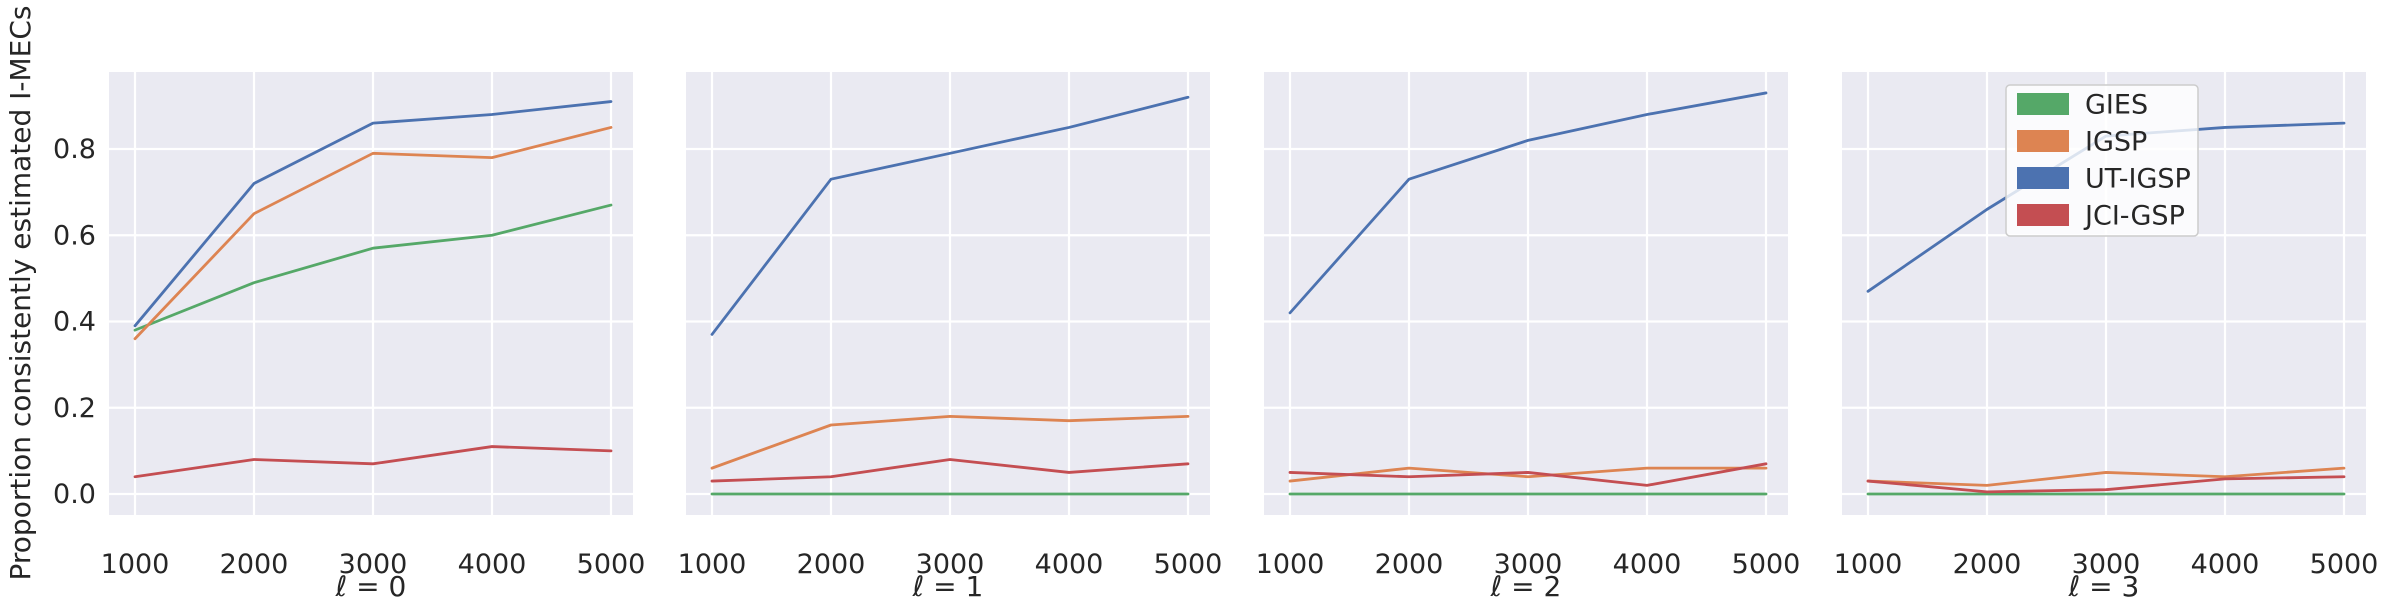 This screenshot has width=2400, height=604. I want to click on legend-label-ut-igsp: UT-IGSP, so click(2138, 179).